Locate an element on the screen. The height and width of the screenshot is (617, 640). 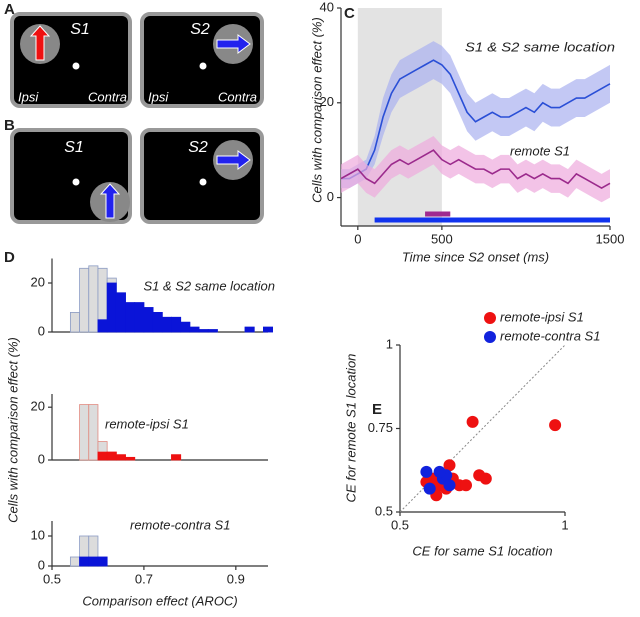
diagram-a: S1 S2 Ipsi Contra Ipsi Contra is located at coordinates (137, 60).